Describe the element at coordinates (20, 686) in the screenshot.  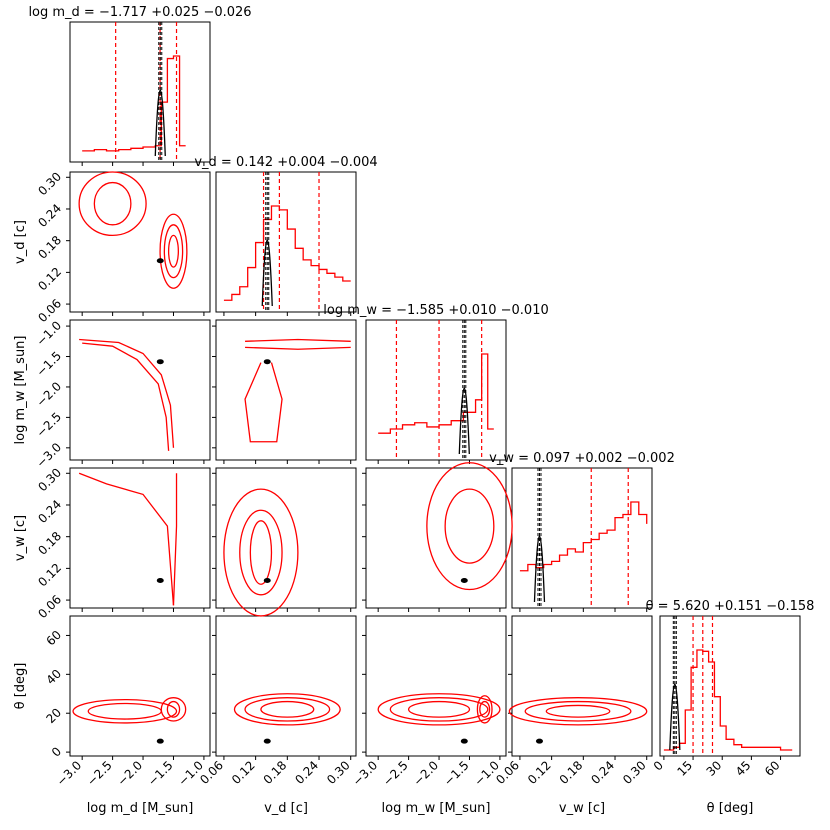
I see `y-axis-label-theta: θ [deg]` at that location.